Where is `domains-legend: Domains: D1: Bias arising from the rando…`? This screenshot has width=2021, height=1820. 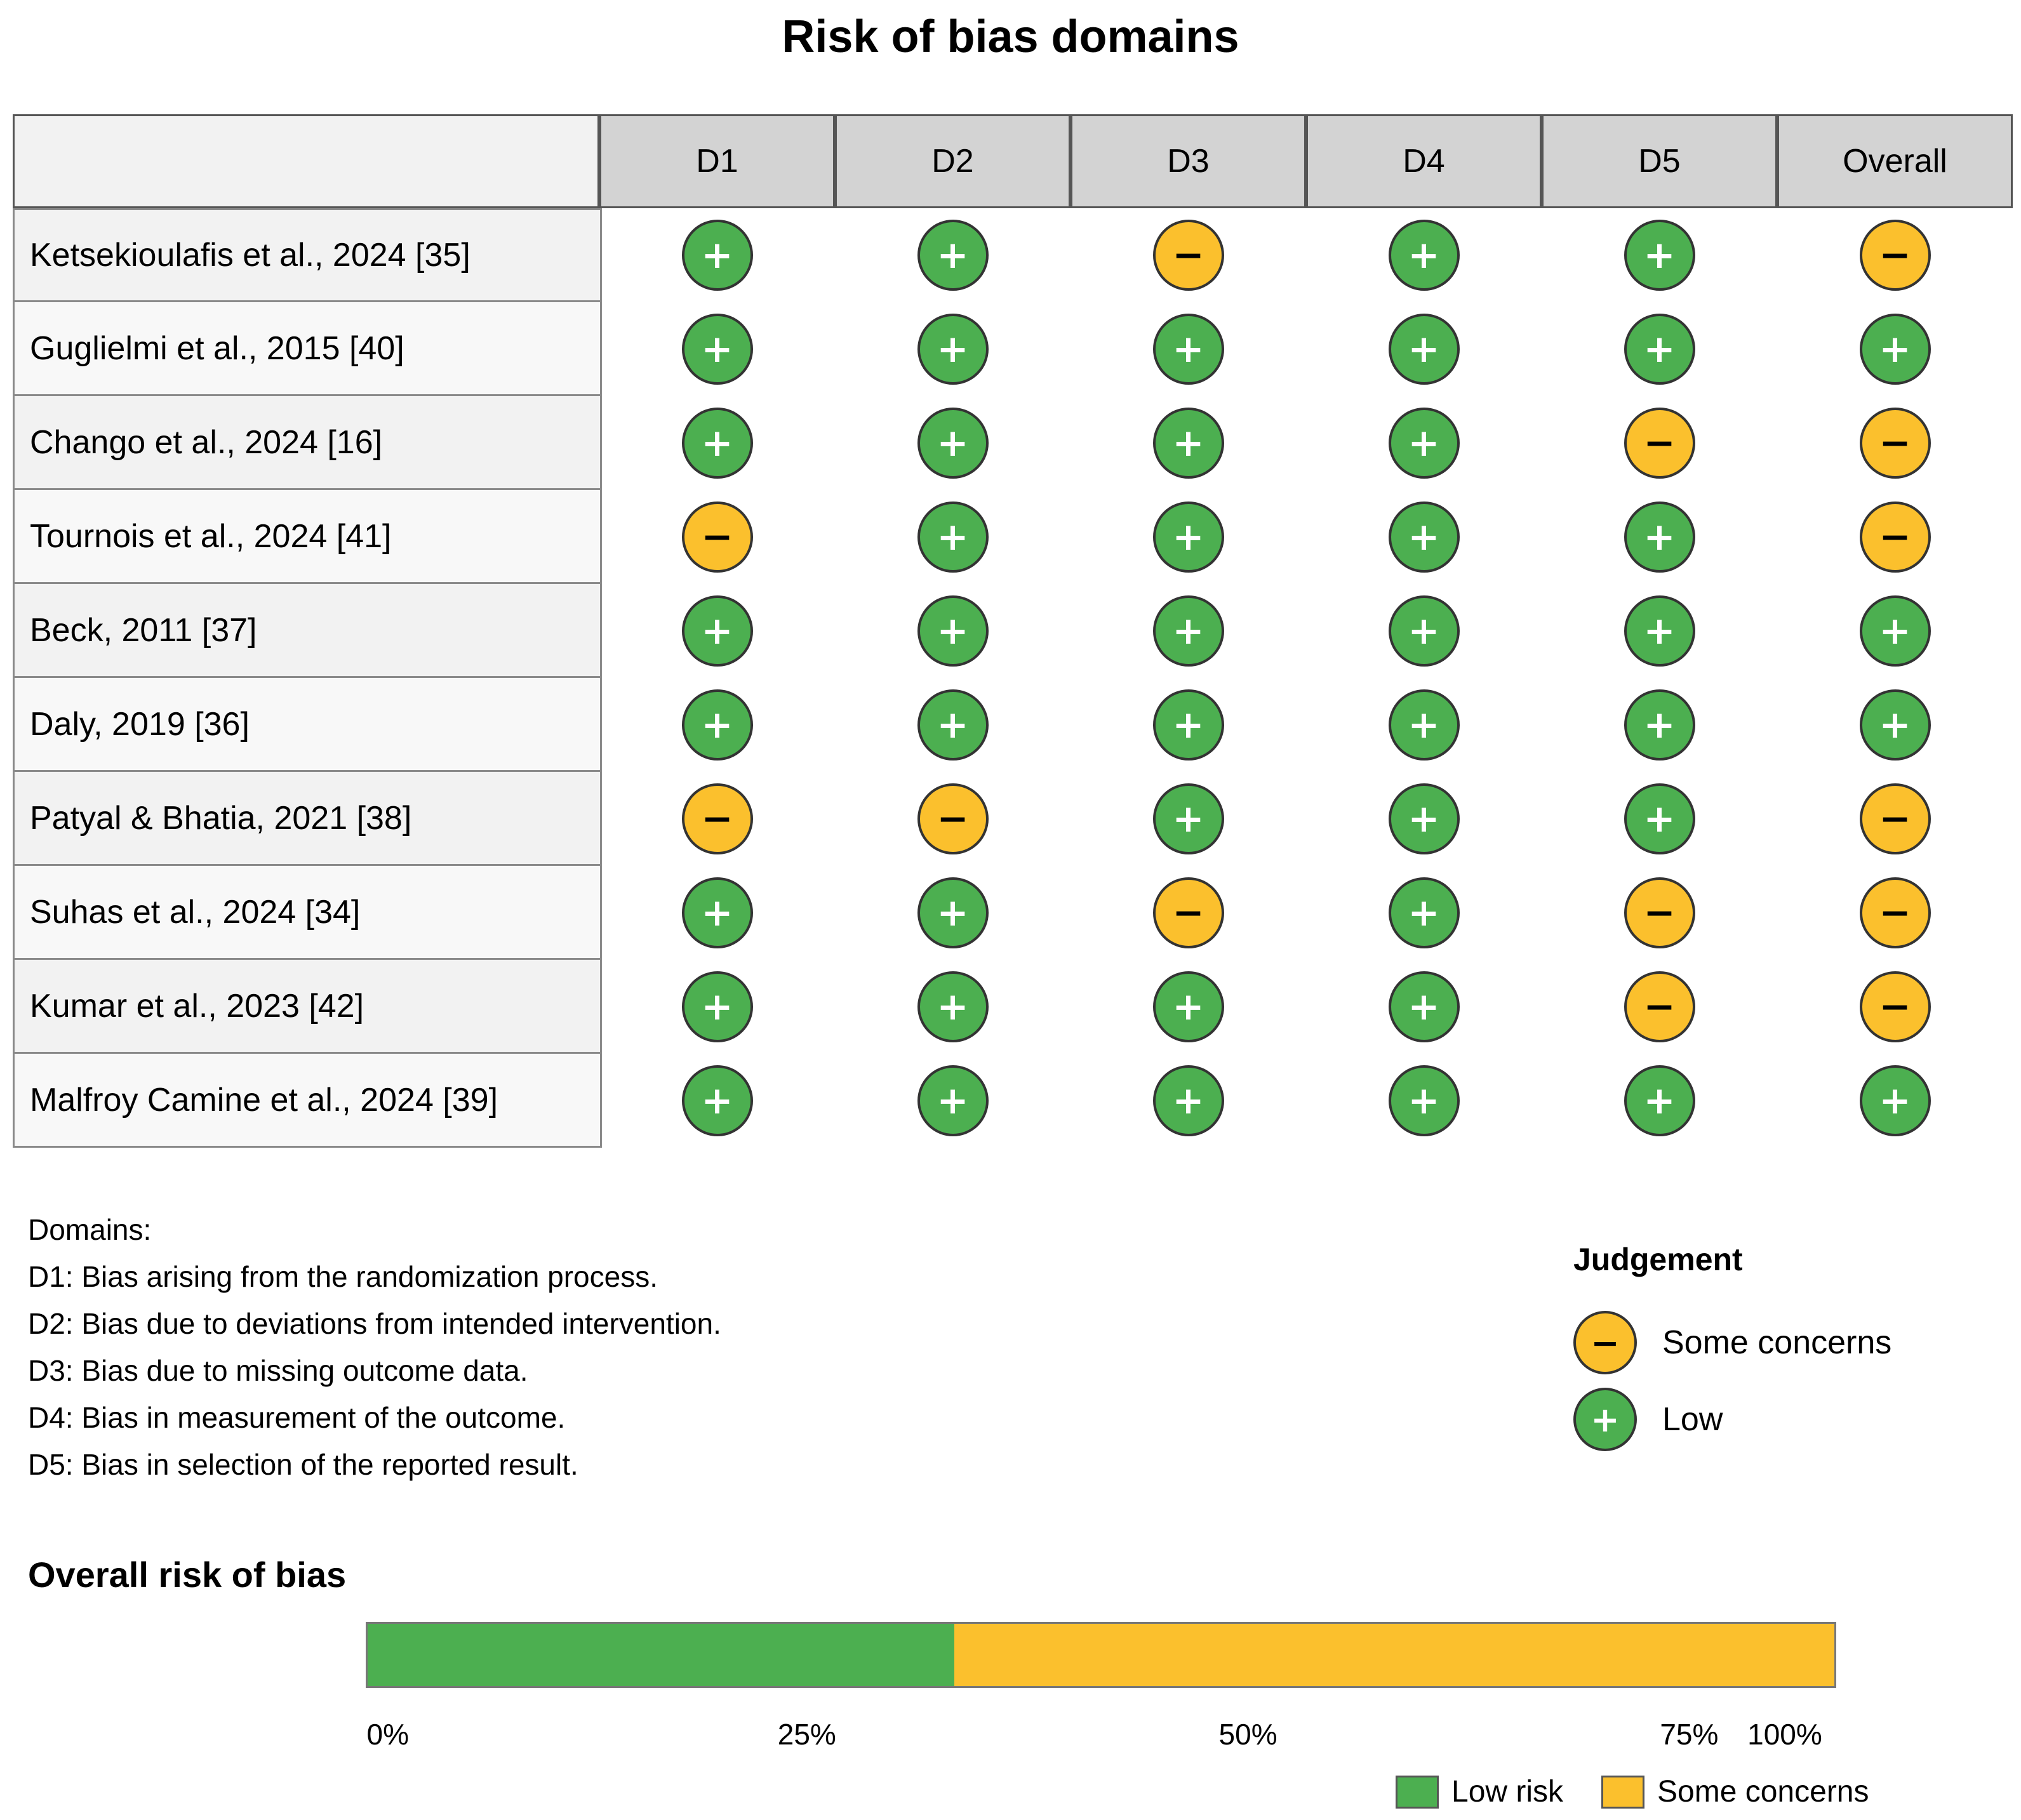
domains-legend: Domains: D1: Bias arising from the rando… is located at coordinates (374, 1347).